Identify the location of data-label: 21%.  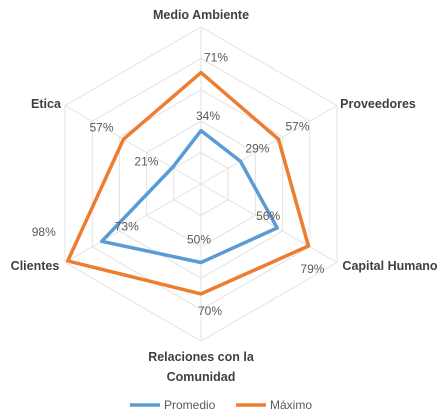
(146, 162).